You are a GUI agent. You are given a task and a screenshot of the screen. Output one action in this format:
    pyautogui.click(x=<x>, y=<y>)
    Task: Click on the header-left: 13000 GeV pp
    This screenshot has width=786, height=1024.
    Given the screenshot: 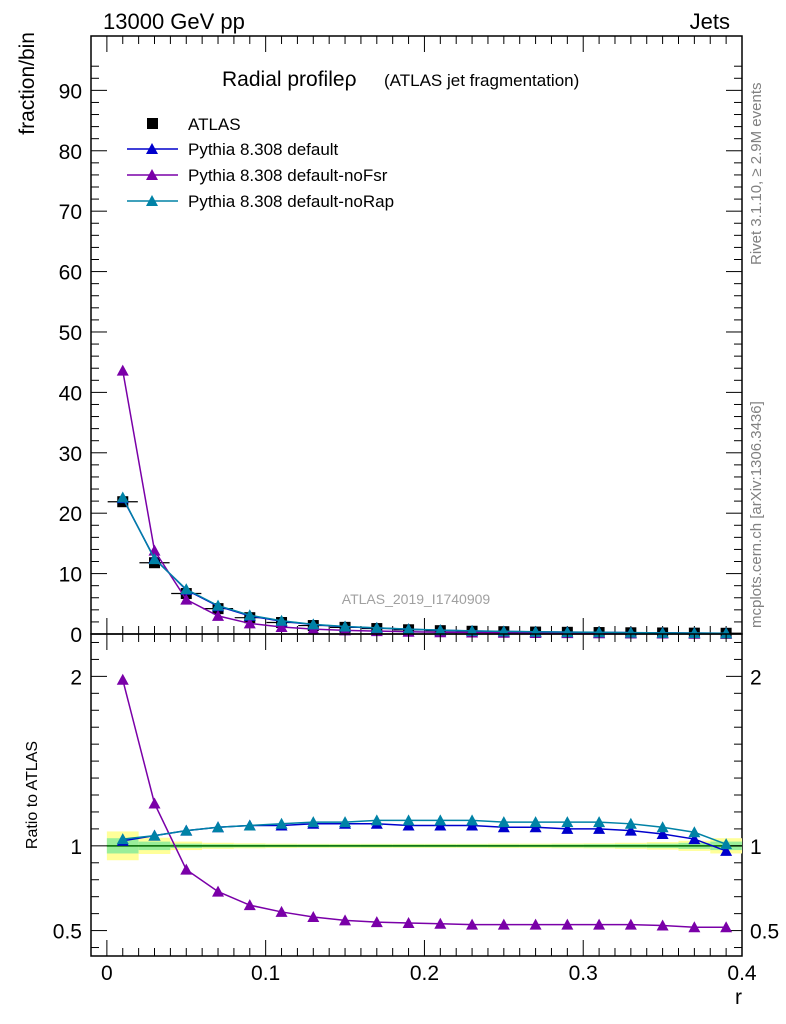 What is the action you would take?
    pyautogui.click(x=174, y=21)
    